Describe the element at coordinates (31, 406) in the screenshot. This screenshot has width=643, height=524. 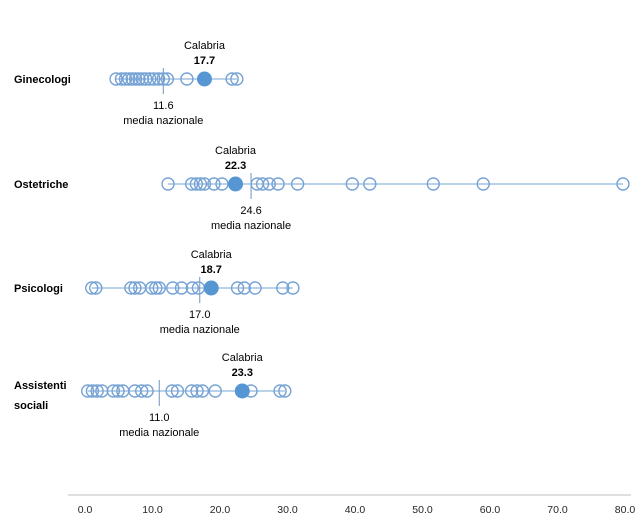
I see `category-label: sociali` at that location.